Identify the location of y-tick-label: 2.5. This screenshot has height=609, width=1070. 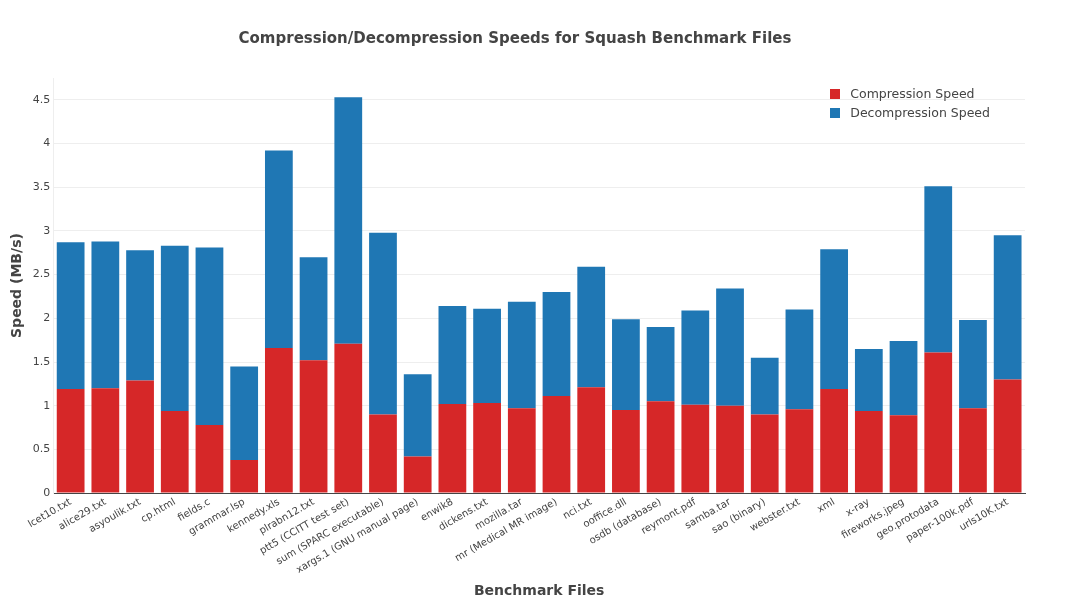
(41, 274).